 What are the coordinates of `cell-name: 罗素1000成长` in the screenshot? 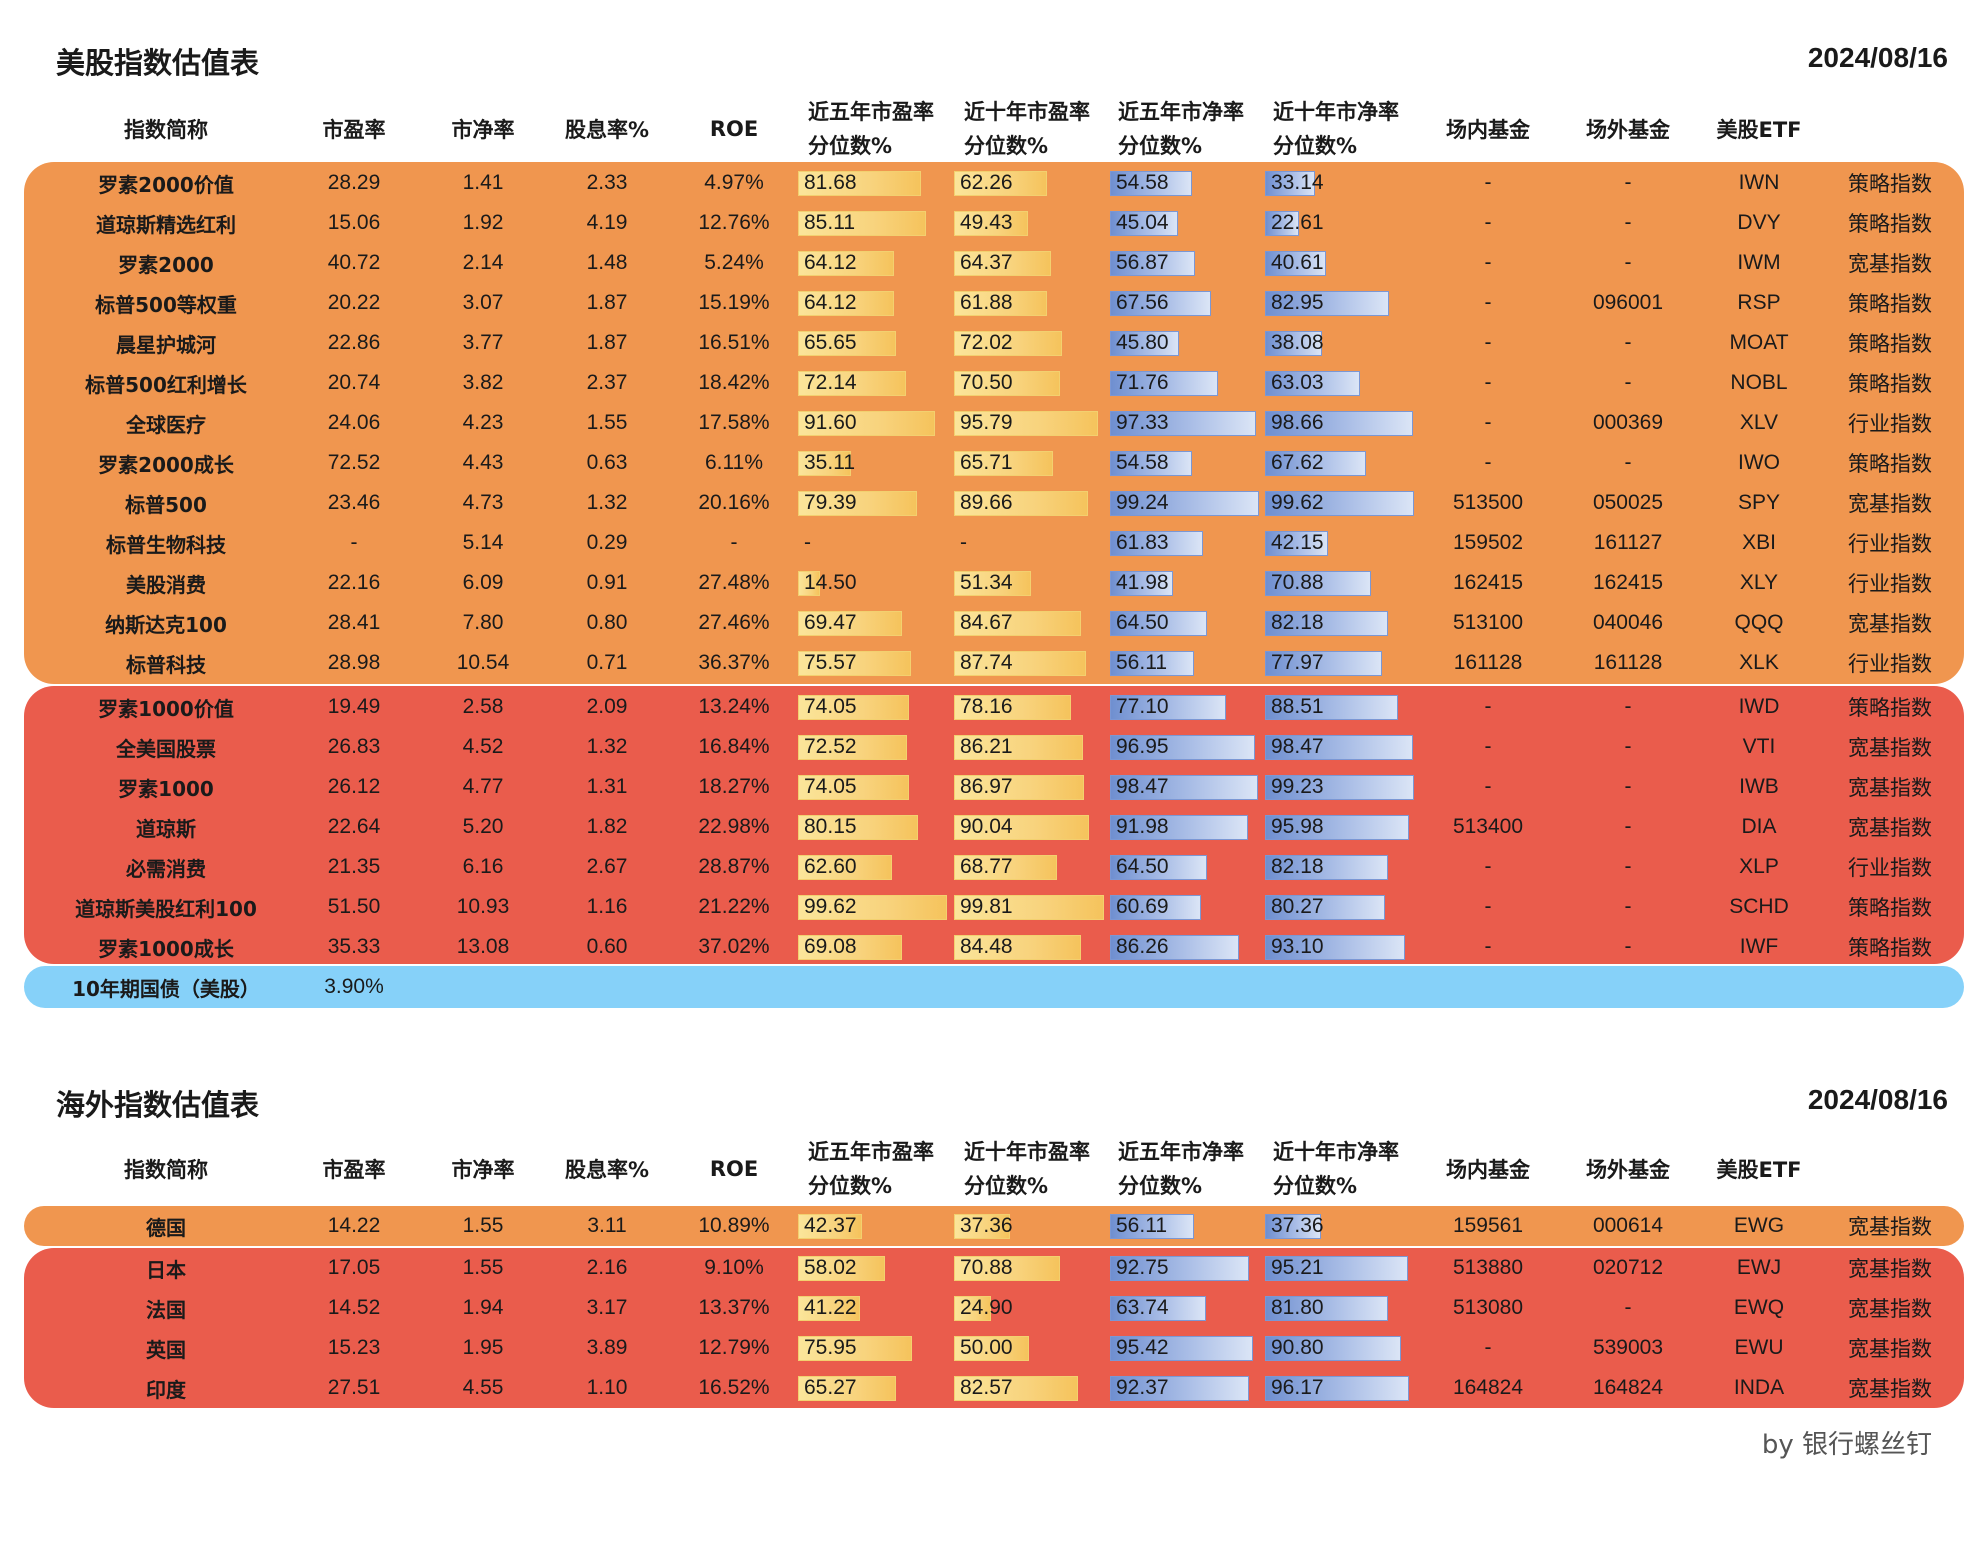 It's located at (166, 948).